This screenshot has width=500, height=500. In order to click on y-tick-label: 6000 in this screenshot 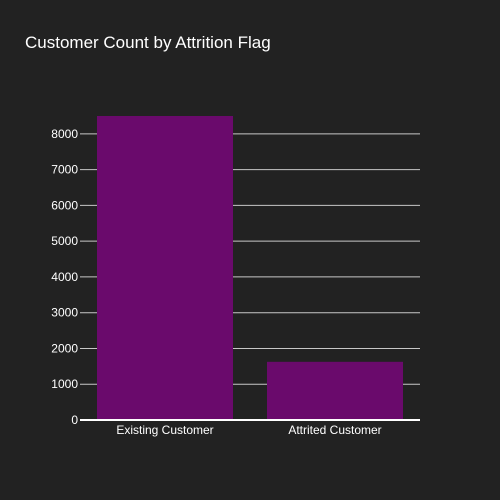, I will do `click(64, 205)`.